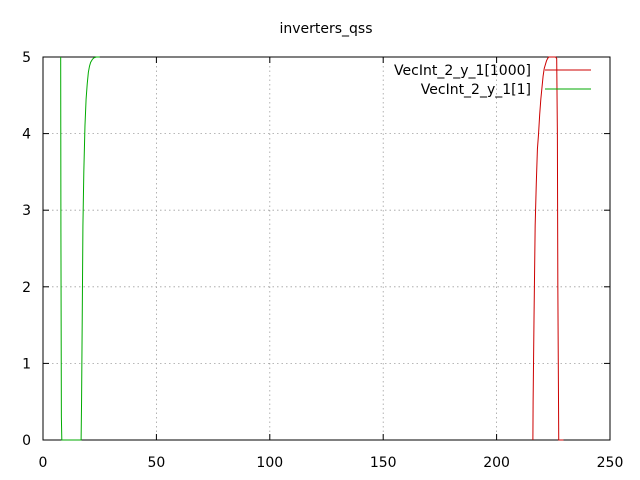  I want to click on legend-label: VecInt_2_y_1[1], so click(476, 90).